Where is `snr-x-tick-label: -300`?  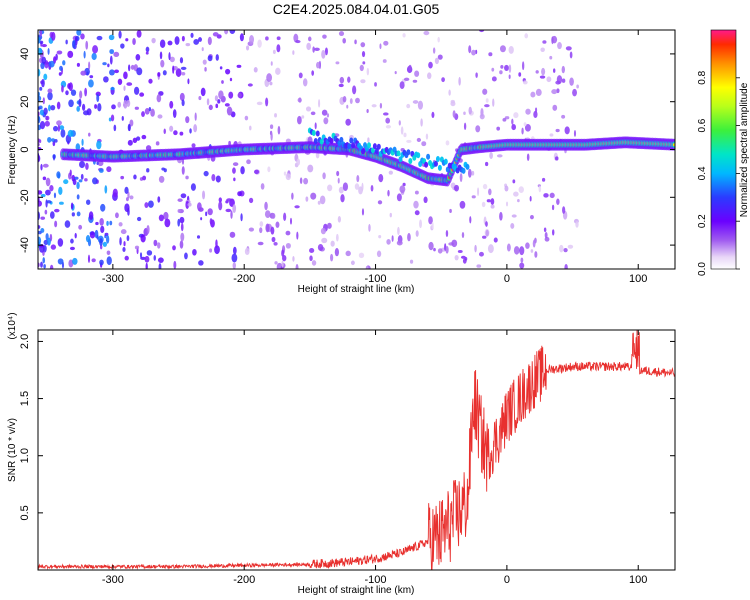 snr-x-tick-label: -300 is located at coordinates (113, 580).